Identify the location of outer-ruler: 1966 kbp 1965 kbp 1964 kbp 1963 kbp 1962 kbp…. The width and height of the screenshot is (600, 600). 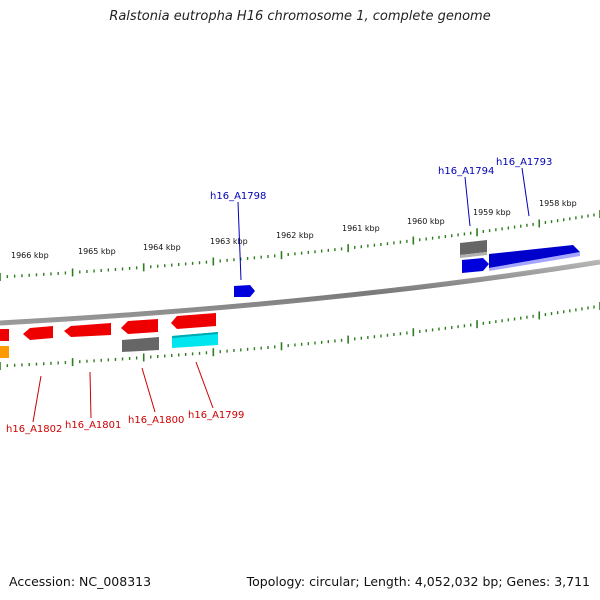
(300, 240).